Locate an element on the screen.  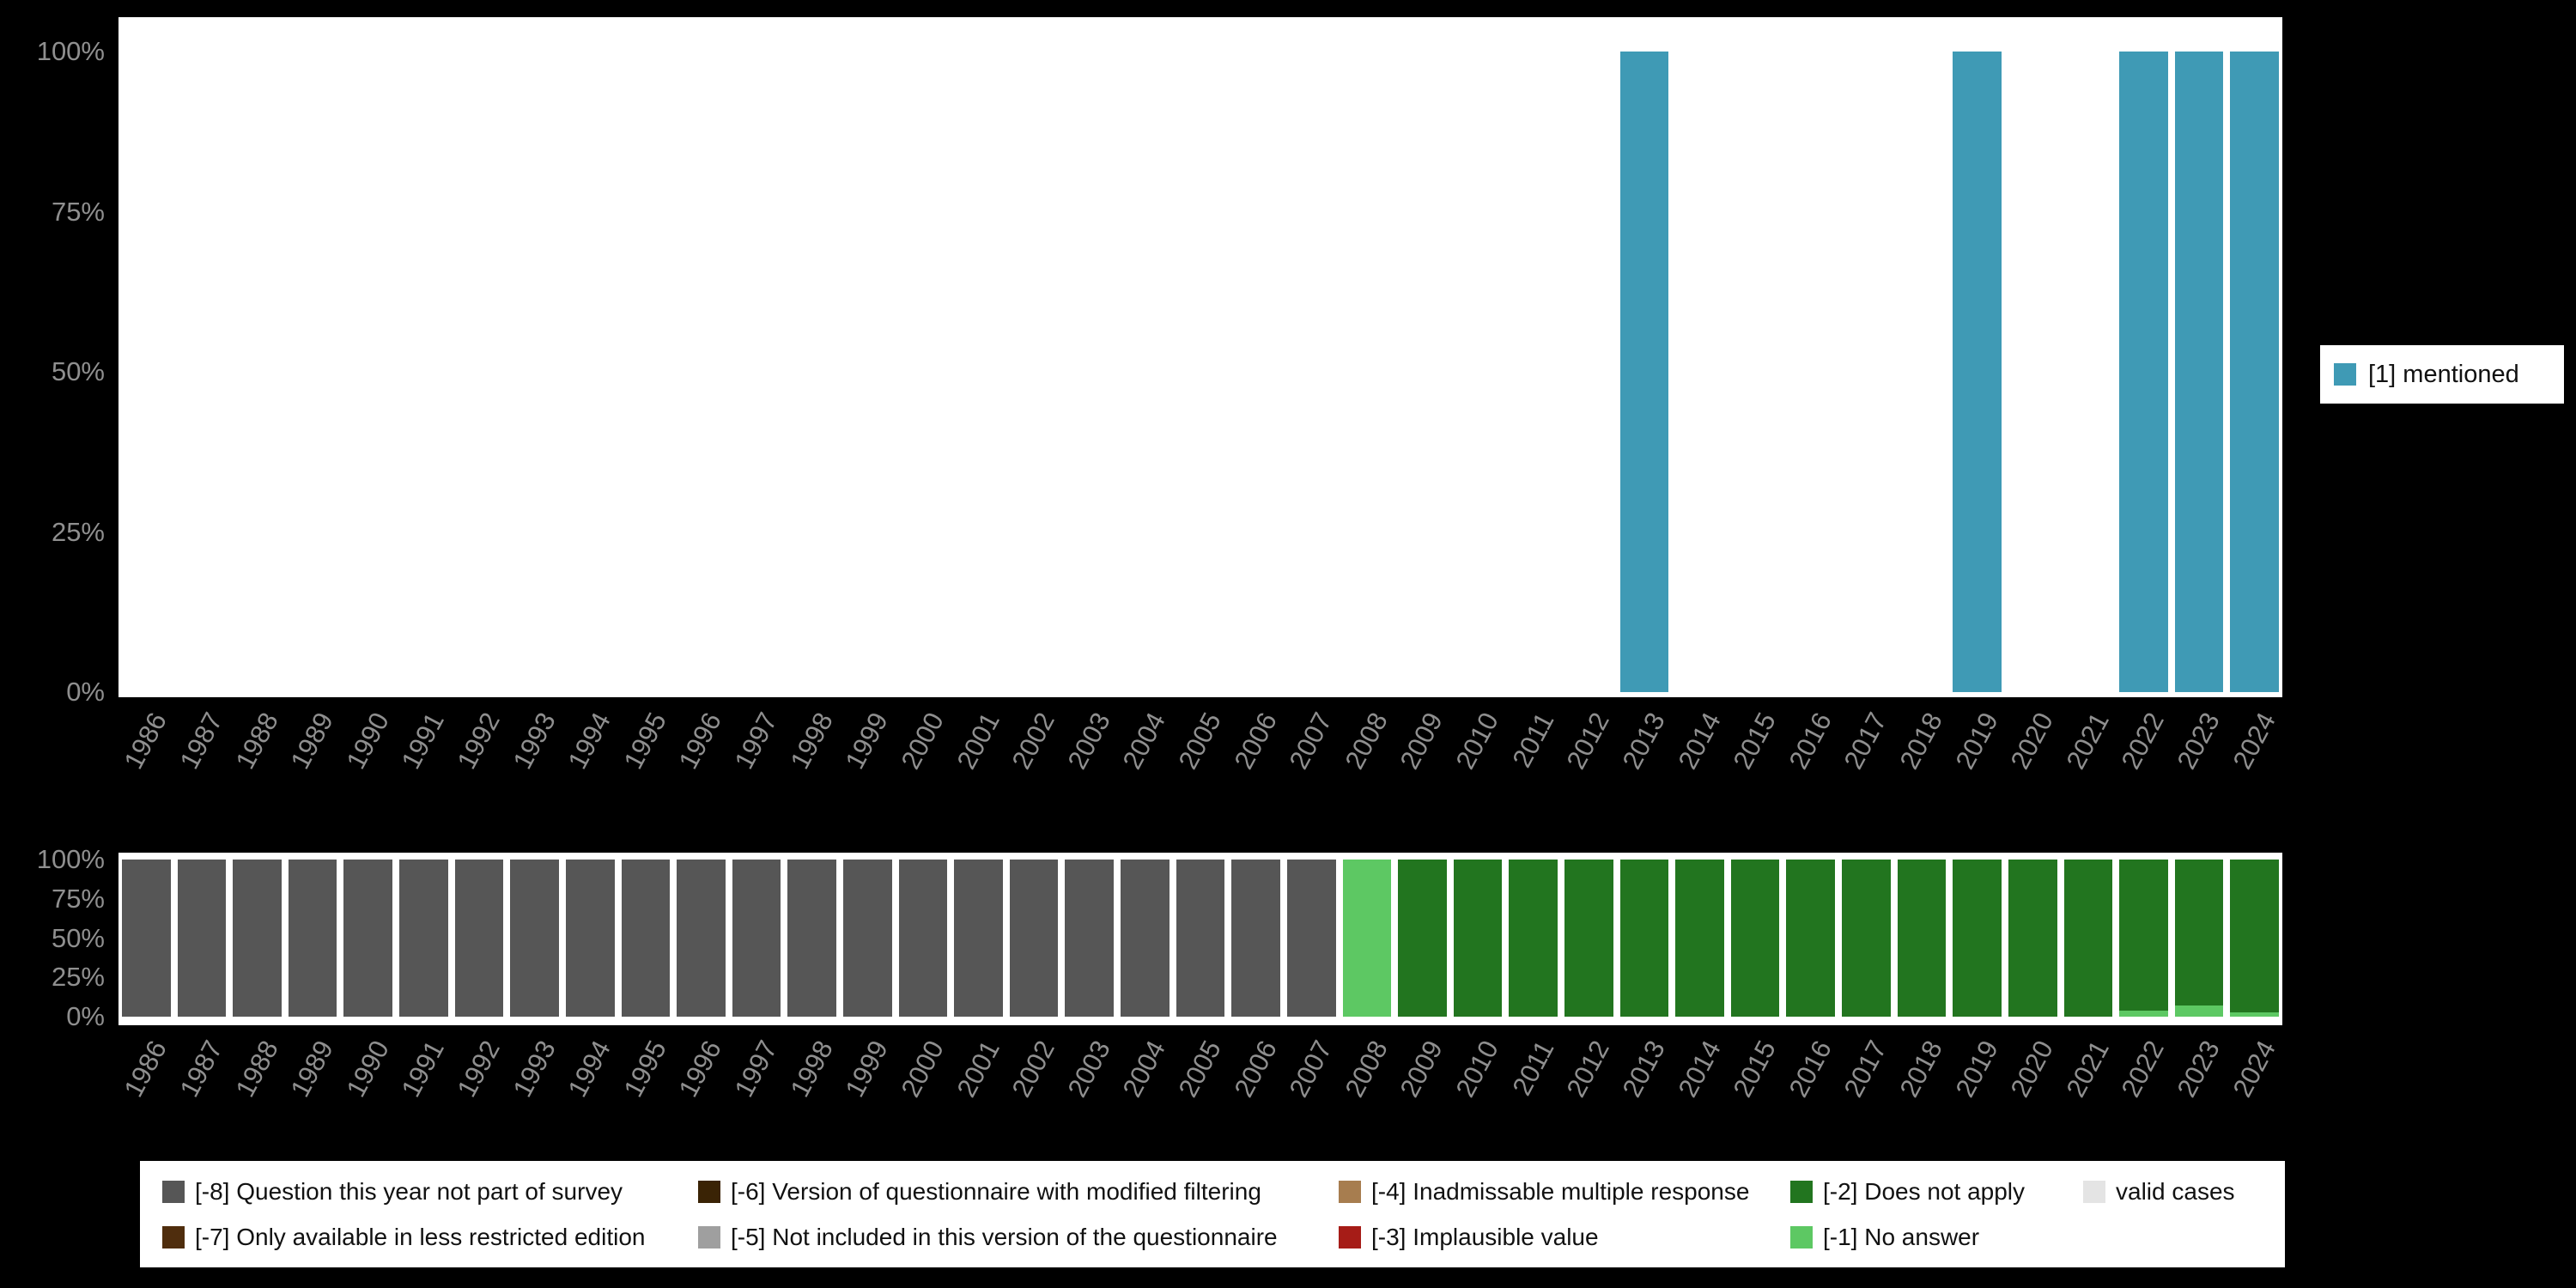
legend-item-label: [-2] Does not apply is located at coordinates (1924, 1191).